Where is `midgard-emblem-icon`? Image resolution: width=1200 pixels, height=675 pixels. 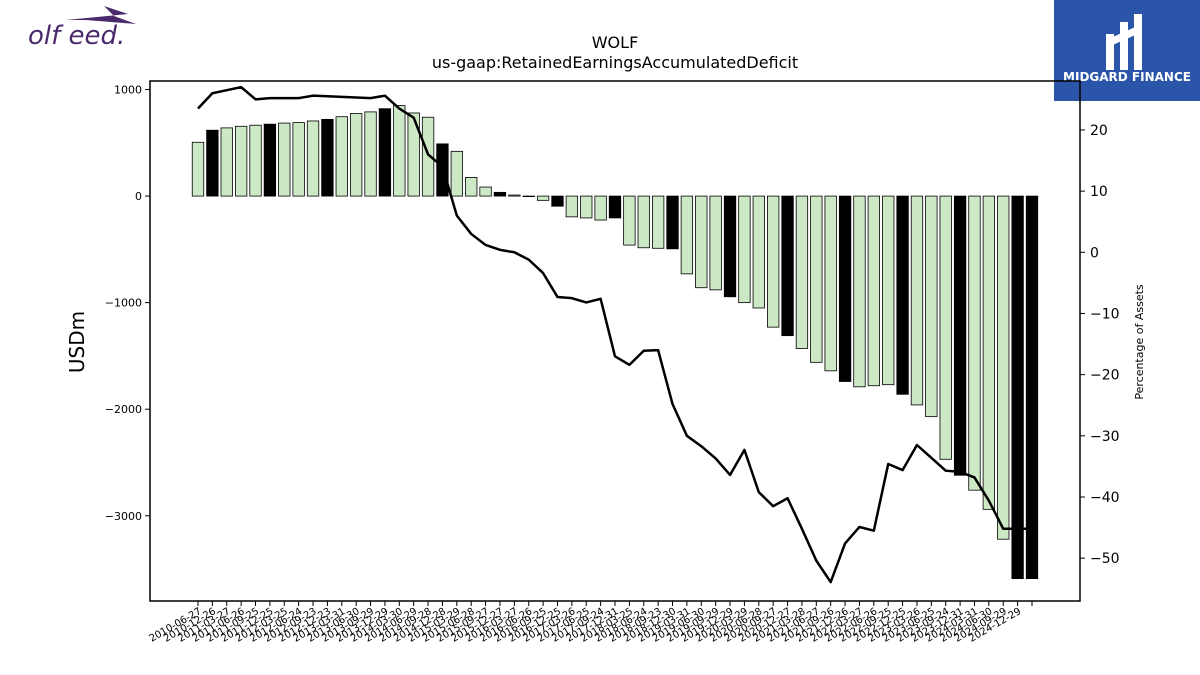
midgard-emblem-icon is located at coordinates (1124, 42).